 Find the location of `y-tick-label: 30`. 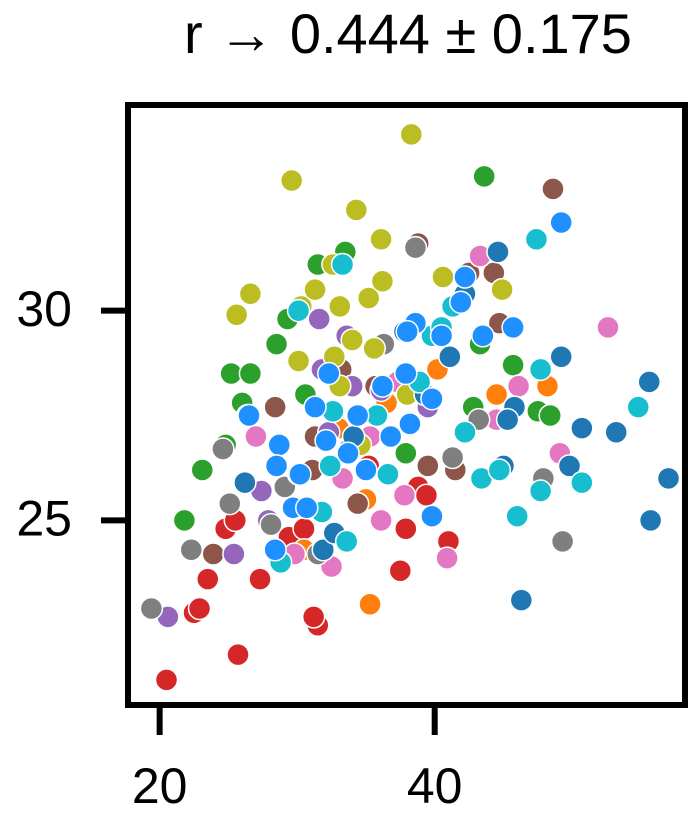

y-tick-label: 30 is located at coordinates (44, 309).